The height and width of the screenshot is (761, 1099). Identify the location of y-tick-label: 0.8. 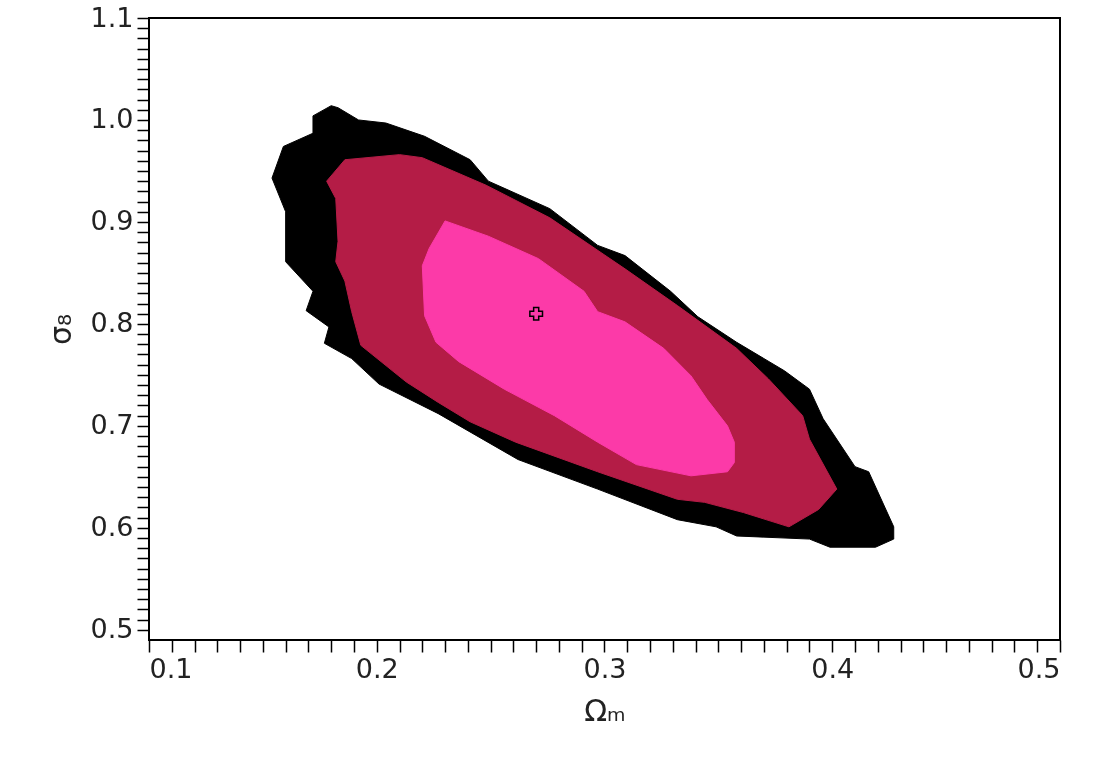
(112, 323).